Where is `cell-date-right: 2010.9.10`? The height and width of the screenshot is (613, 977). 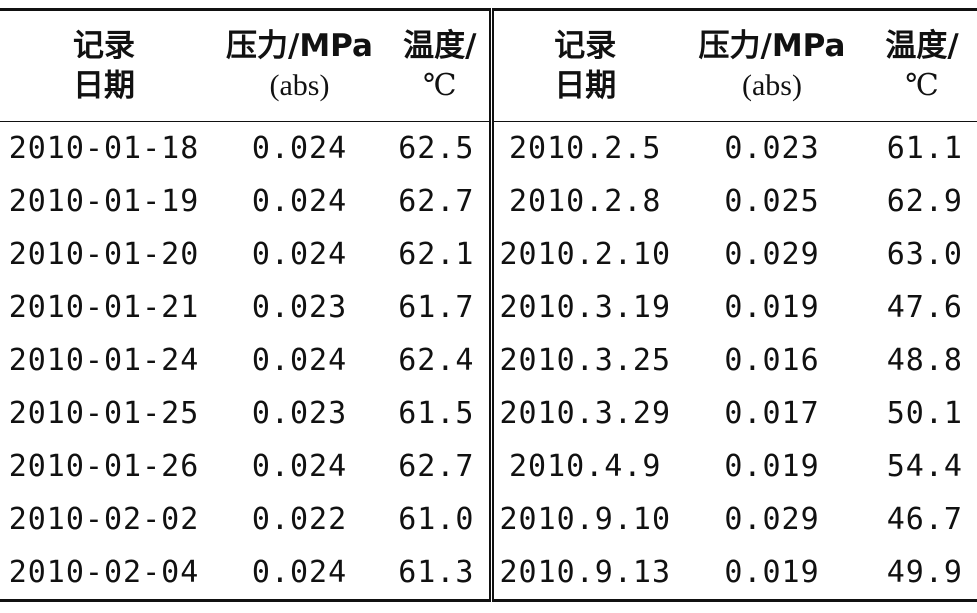 cell-date-right: 2010.9.10 is located at coordinates (585, 519).